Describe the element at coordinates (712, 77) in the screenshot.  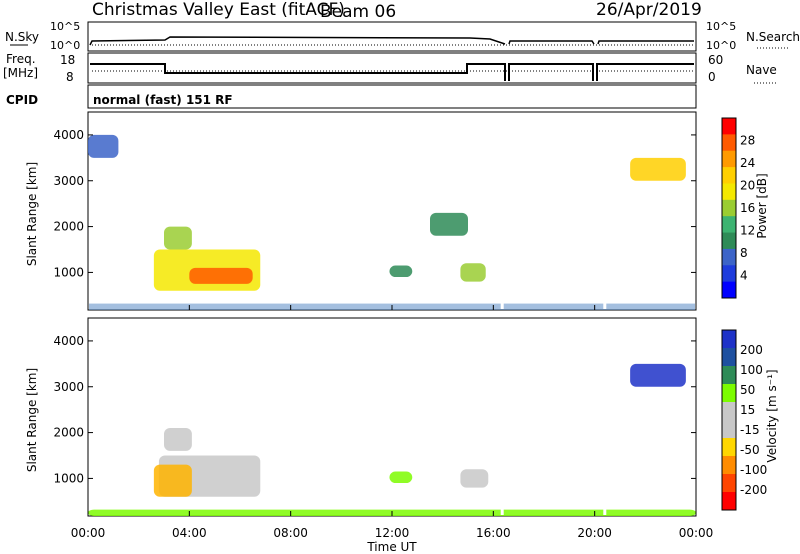
I see `nave-tick-bottom: 0` at that location.